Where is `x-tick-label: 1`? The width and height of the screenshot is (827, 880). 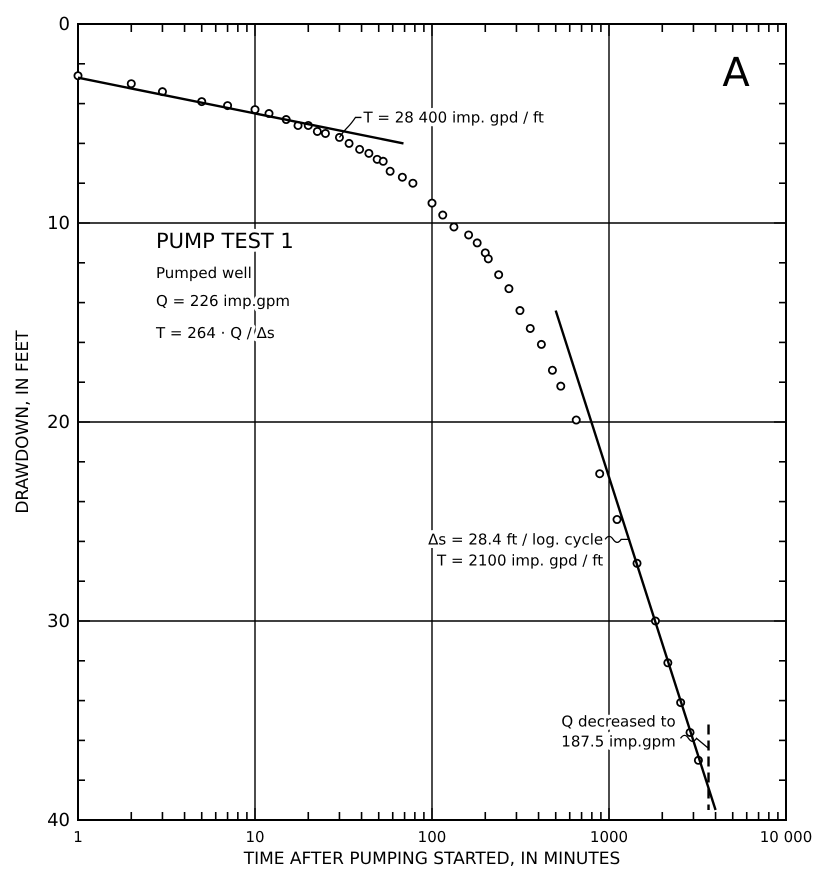 x-tick-label: 1 is located at coordinates (78, 837).